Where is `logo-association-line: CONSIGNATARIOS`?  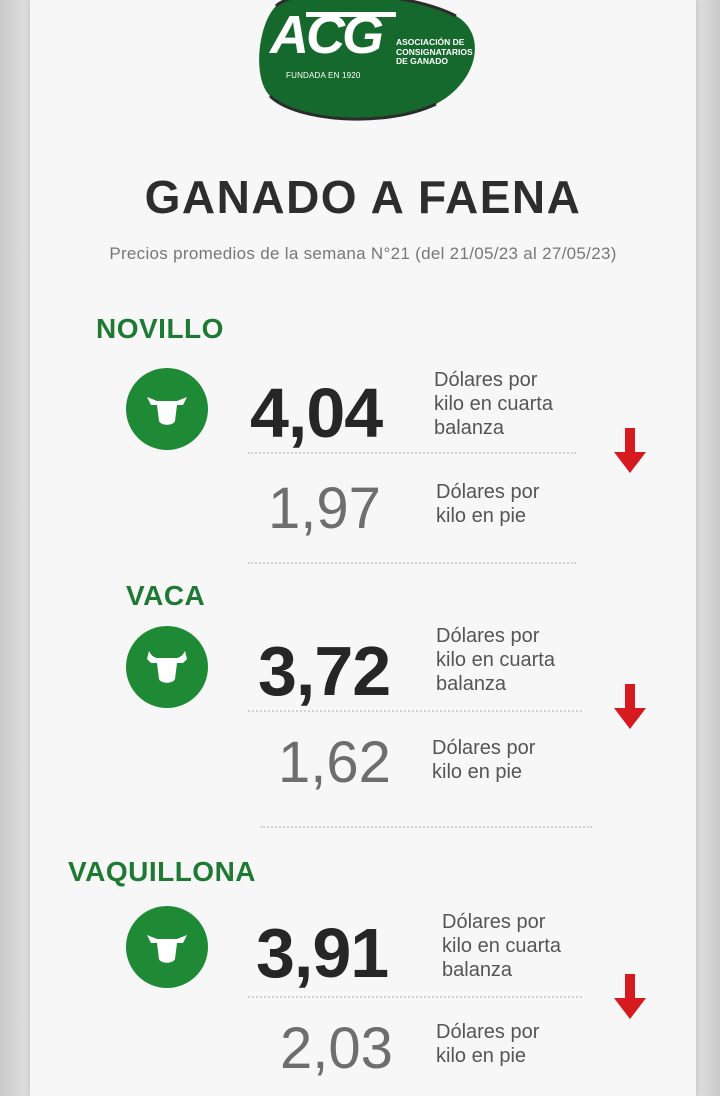
logo-association-line: CONSIGNATARIOS is located at coordinates (434, 51).